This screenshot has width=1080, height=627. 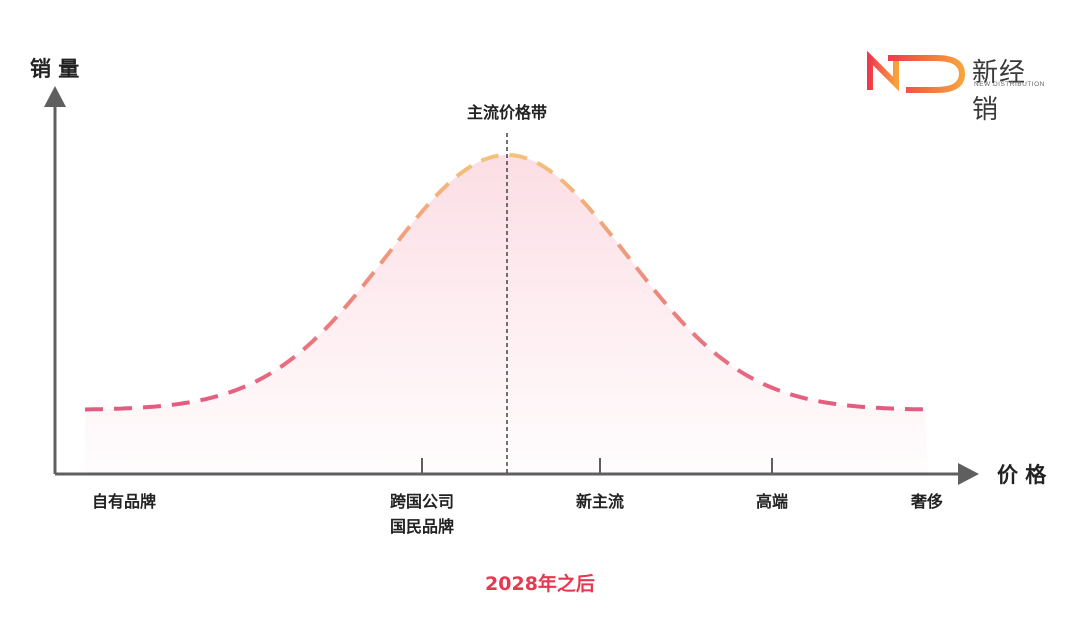 I want to click on brand-mark-icon, so click(x=916, y=71).